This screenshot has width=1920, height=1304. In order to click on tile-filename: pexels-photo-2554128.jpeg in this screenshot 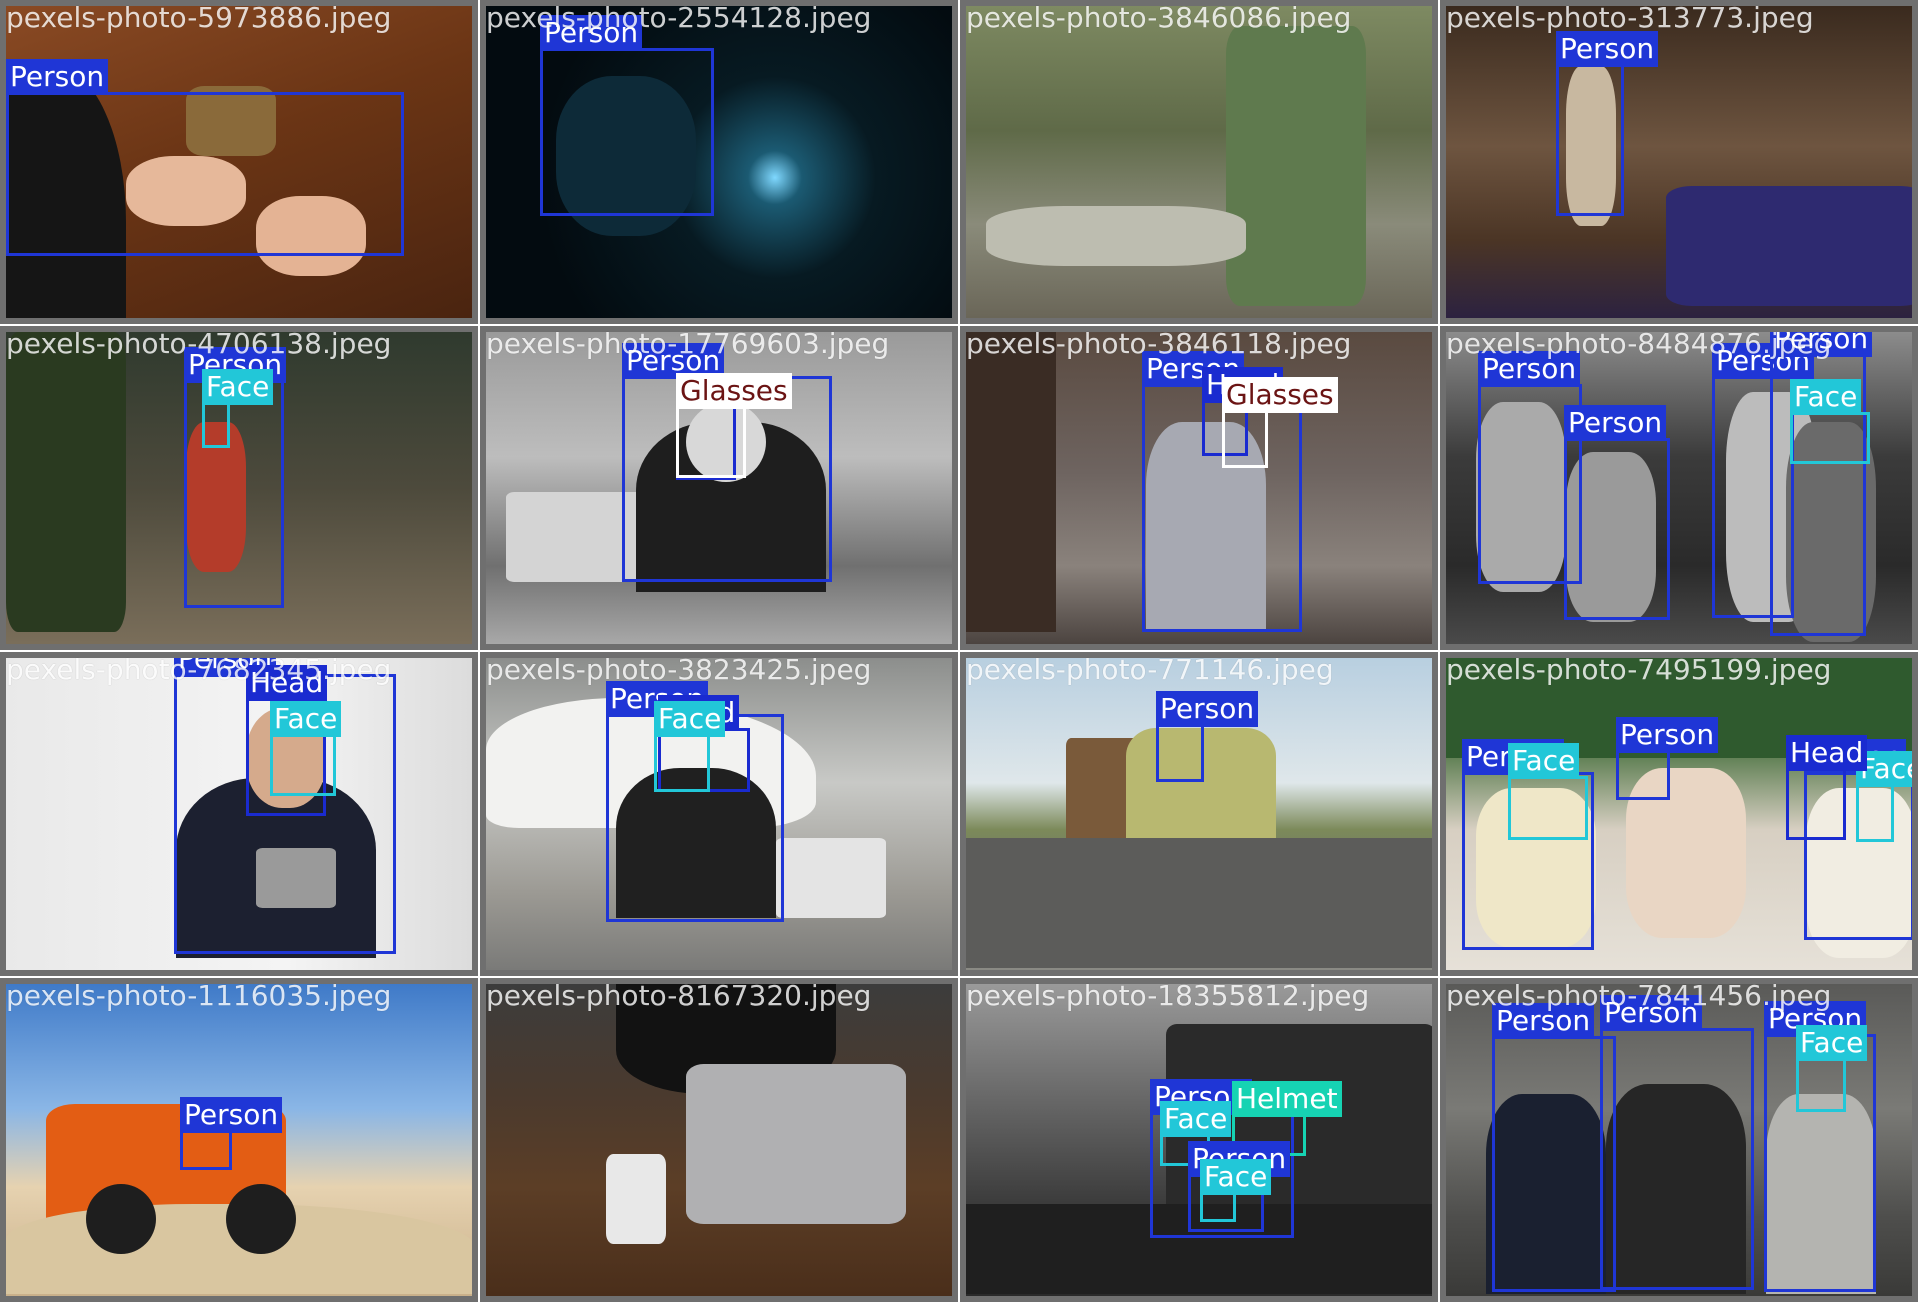, I will do `click(679, 17)`.